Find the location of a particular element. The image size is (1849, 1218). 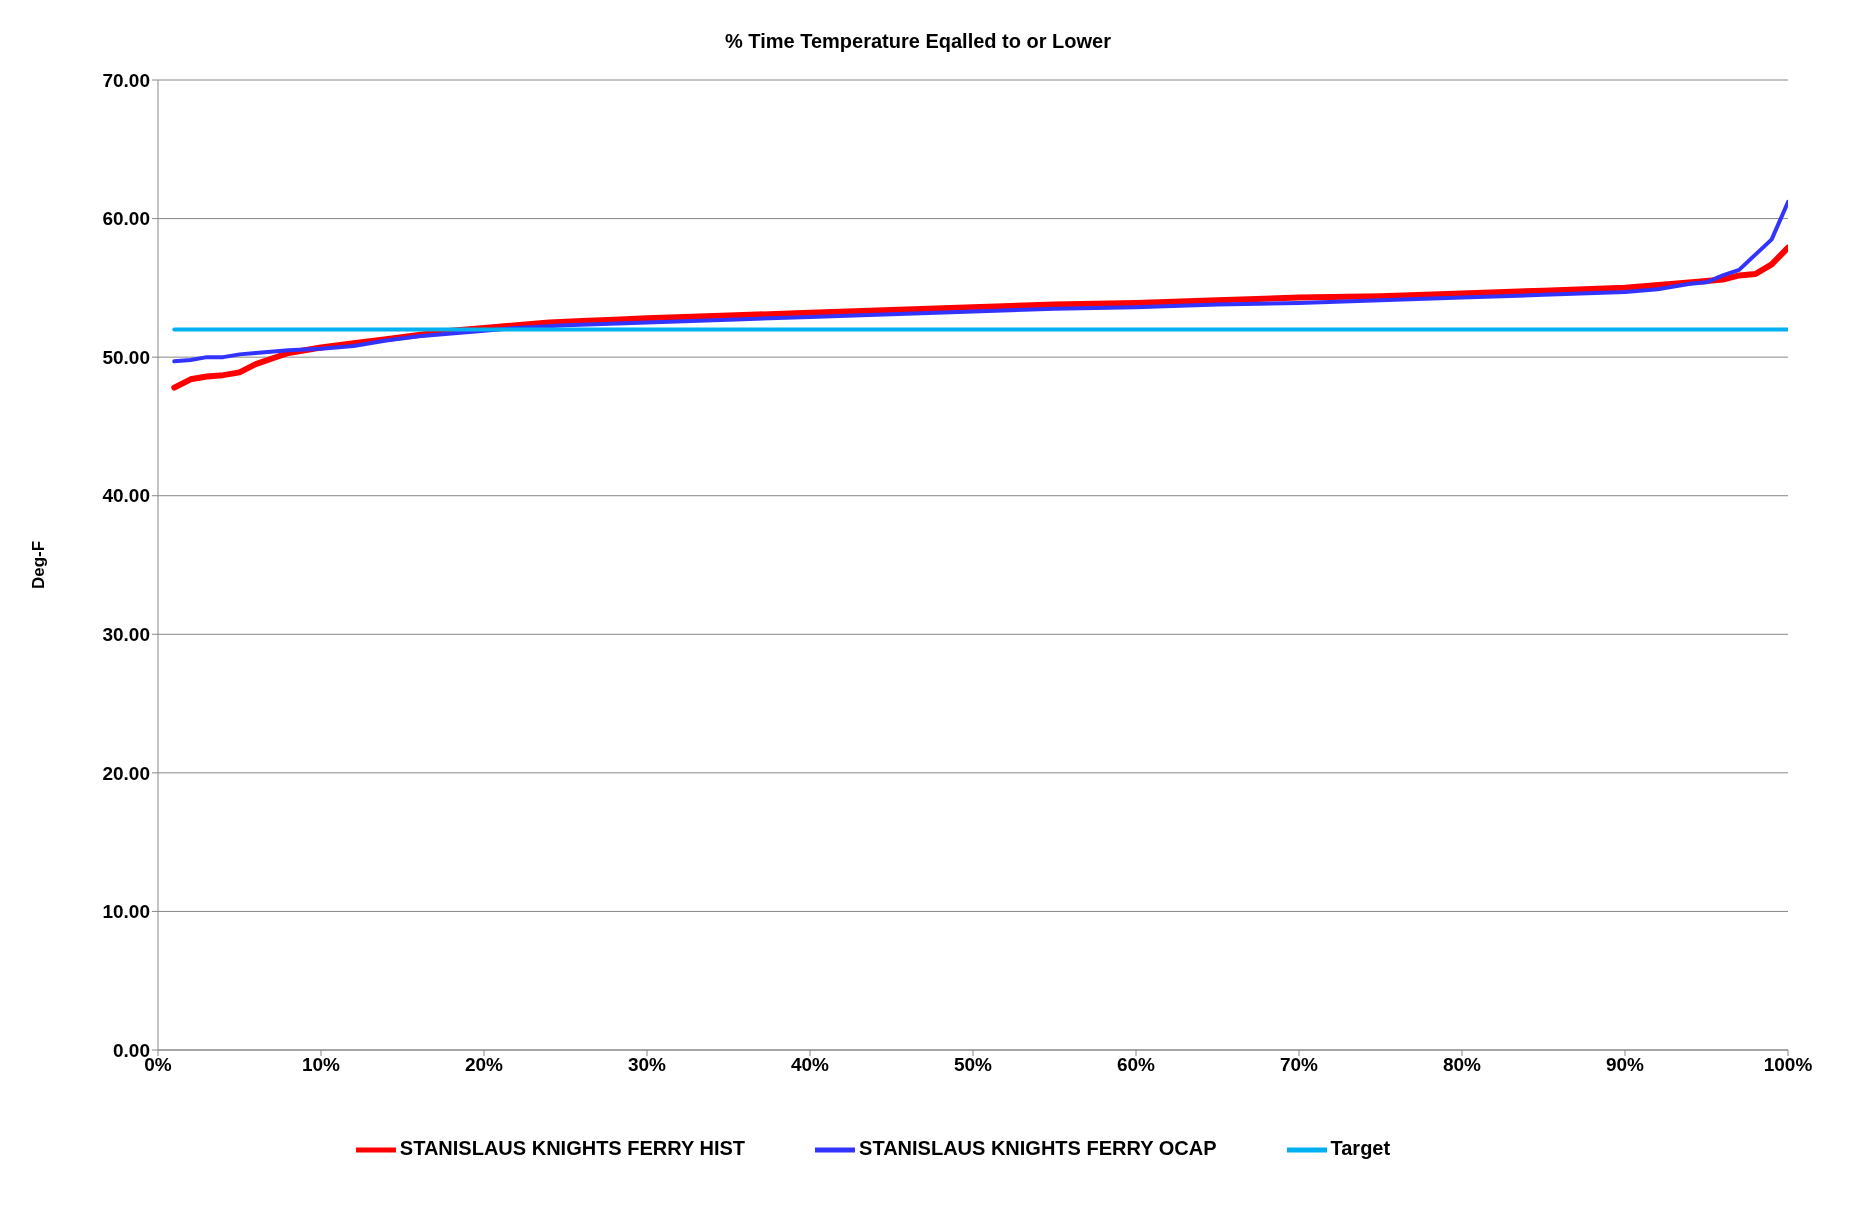

y-axis-title: Deg-F is located at coordinates (39, 565).